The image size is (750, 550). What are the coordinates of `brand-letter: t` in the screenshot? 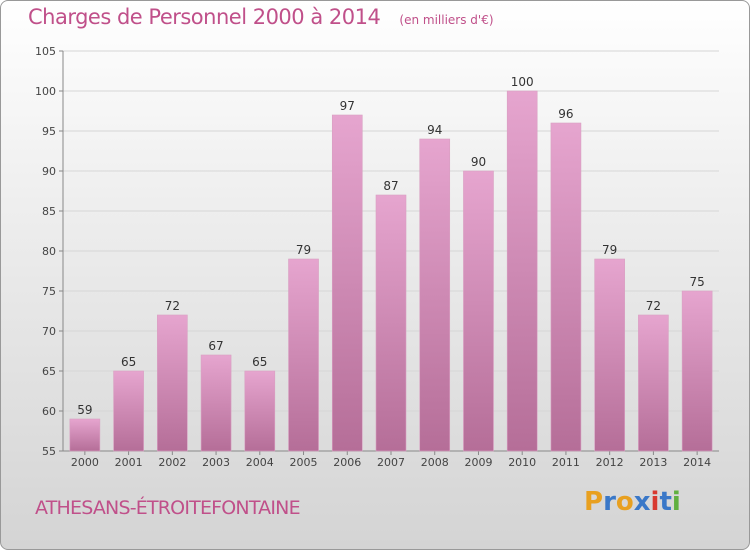 It's located at (665, 502).